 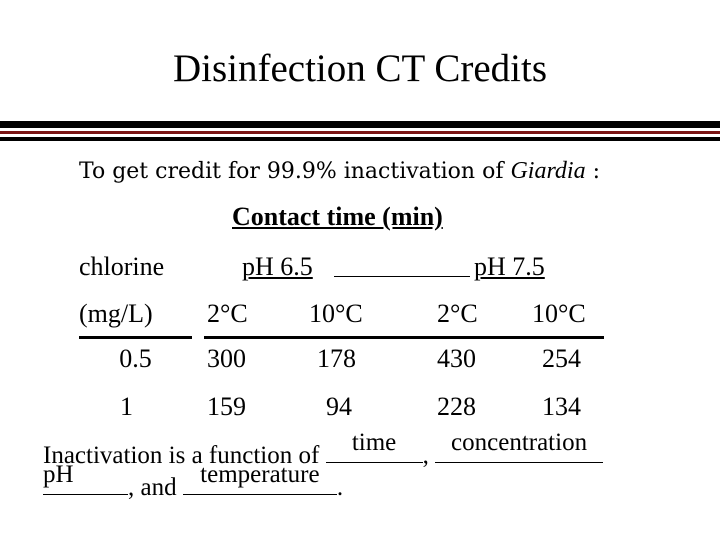 What do you see at coordinates (360, 139) in the screenshot?
I see `title-rule-bottom` at bounding box center [360, 139].